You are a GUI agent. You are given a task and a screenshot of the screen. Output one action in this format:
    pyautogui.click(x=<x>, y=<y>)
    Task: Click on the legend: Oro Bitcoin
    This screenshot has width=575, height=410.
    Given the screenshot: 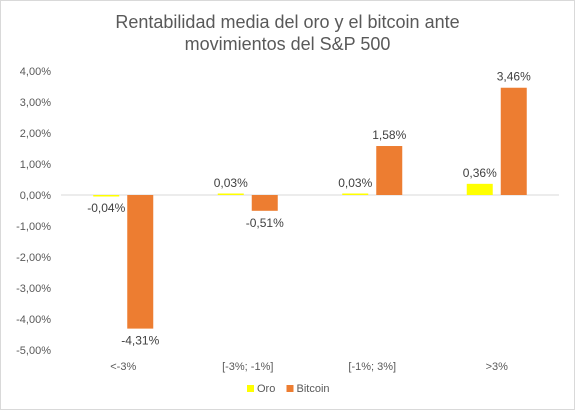 What is the action you would take?
    pyautogui.click(x=288, y=389)
    